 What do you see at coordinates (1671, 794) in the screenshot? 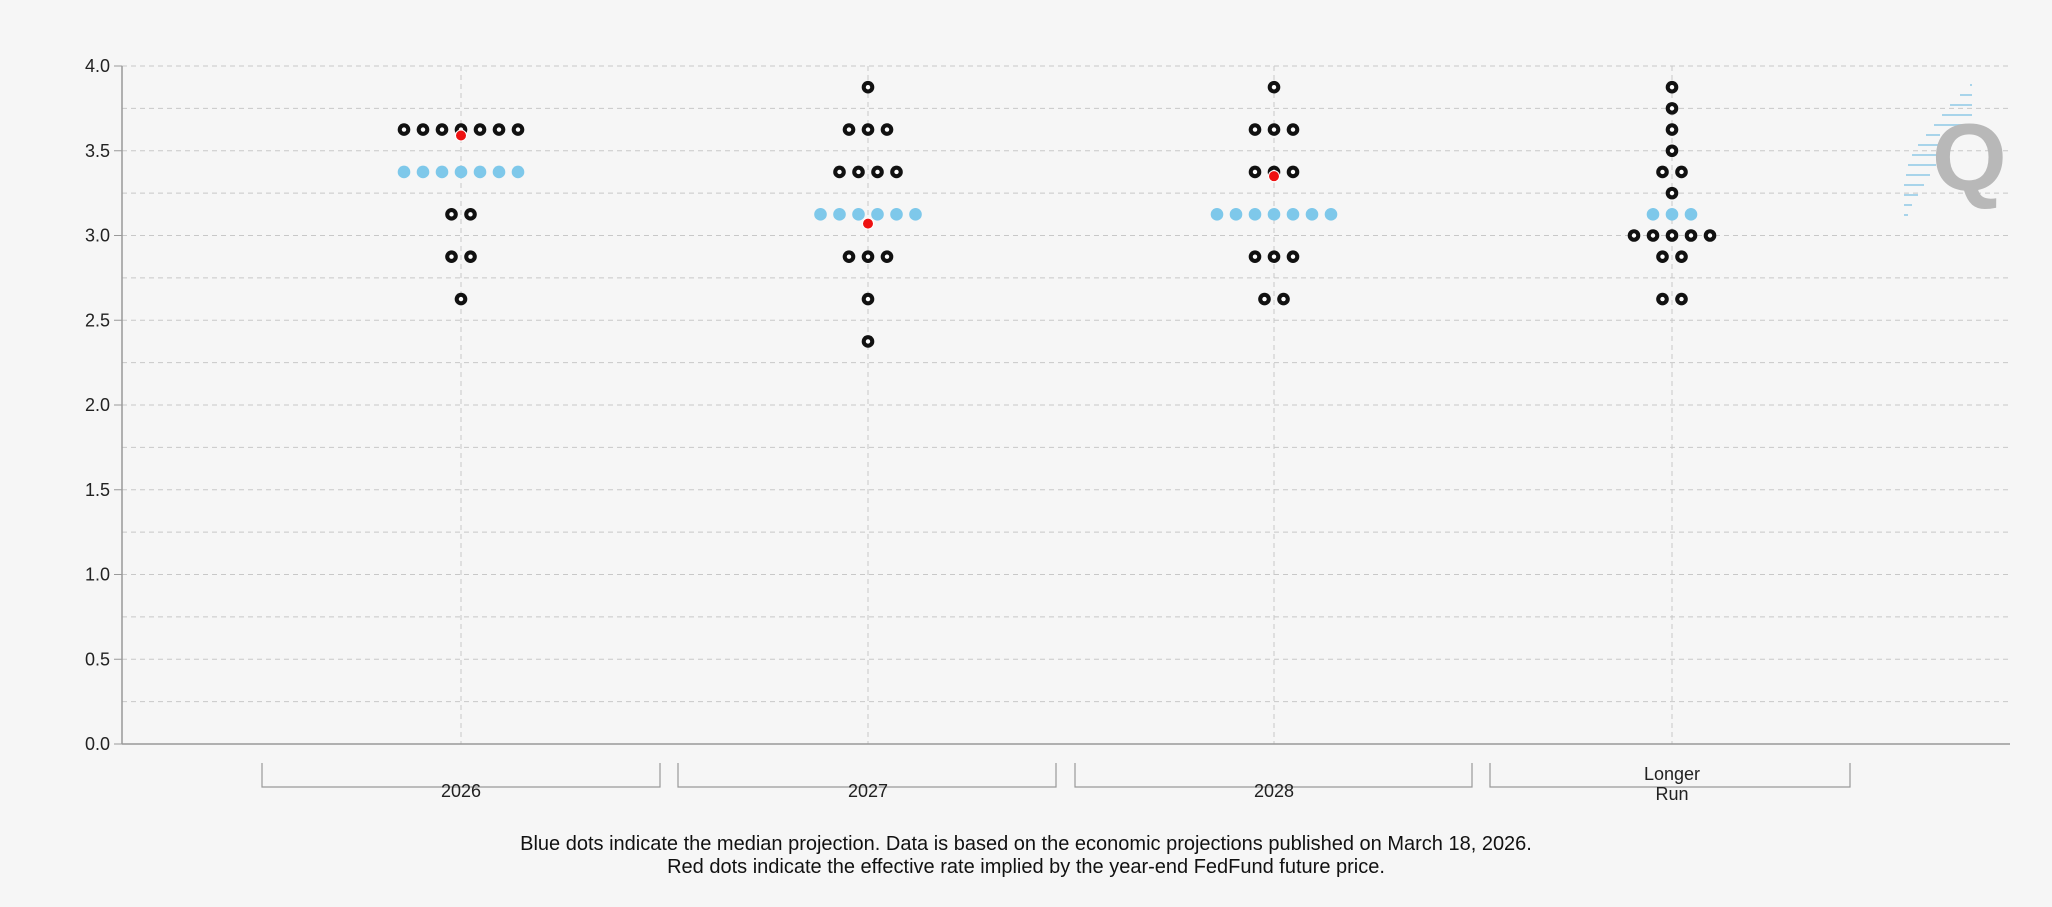
I see `category-label: Run` at bounding box center [1671, 794].